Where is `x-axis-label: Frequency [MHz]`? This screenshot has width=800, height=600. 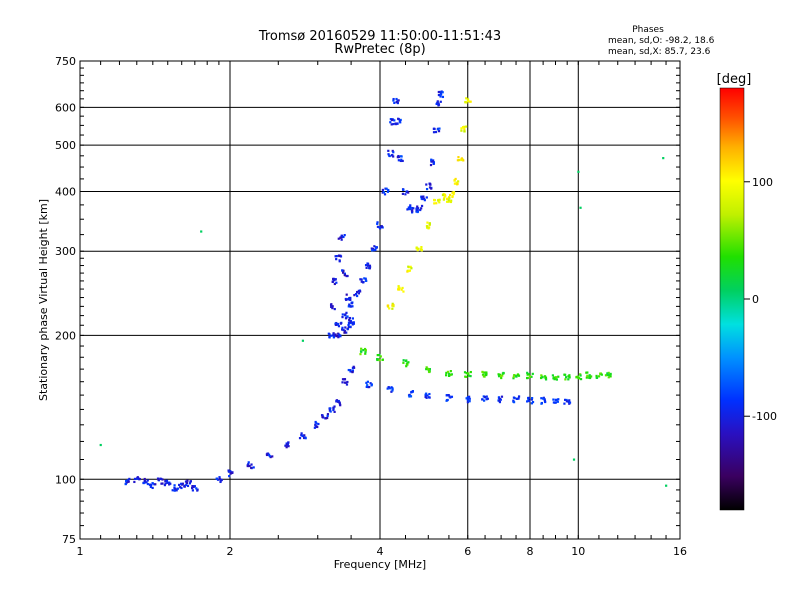 x-axis-label: Frequency [MHz] is located at coordinates (380, 564).